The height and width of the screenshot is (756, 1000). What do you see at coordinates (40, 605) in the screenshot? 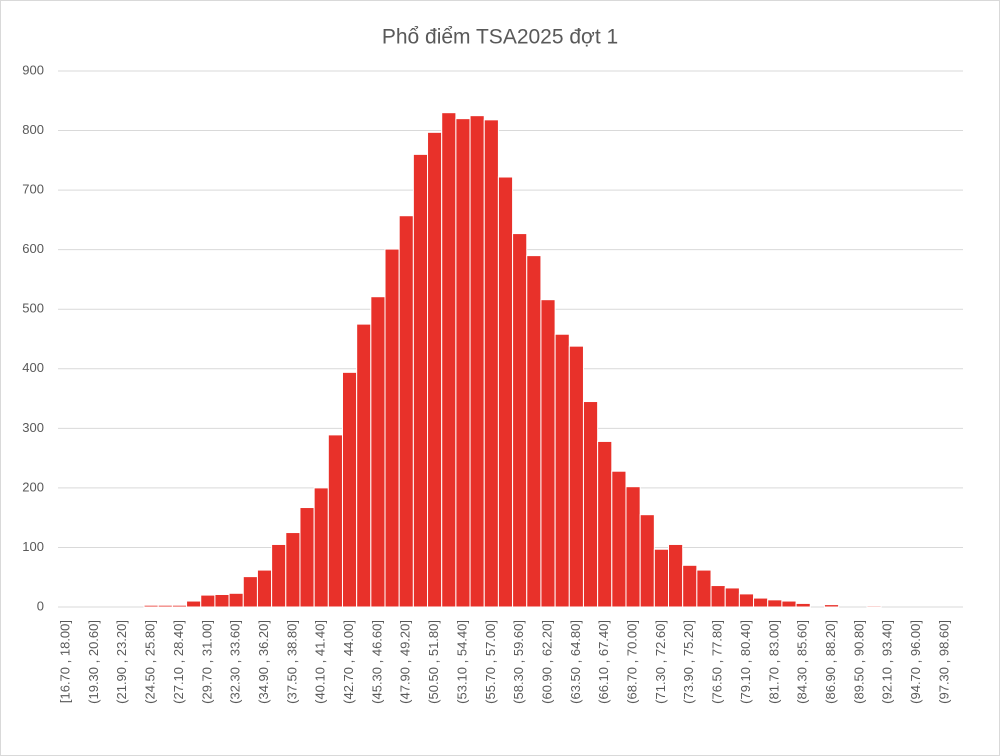
I see `y-tick-label: 0` at bounding box center [40, 605].